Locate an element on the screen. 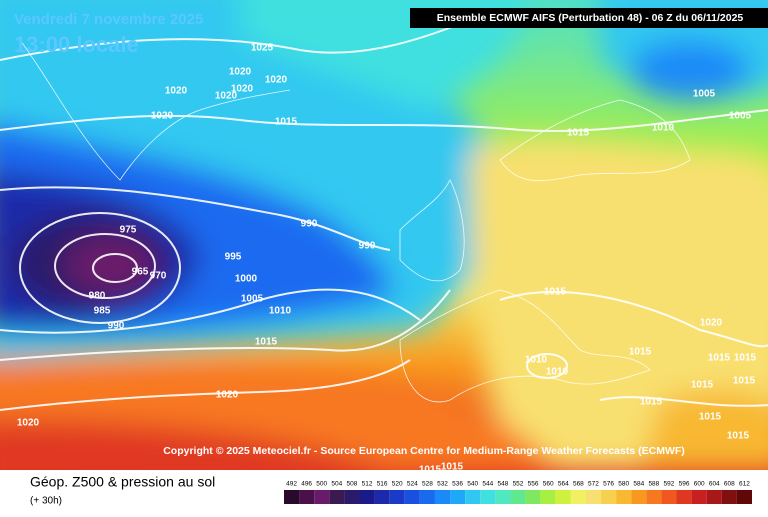 The width and height of the screenshot is (768, 517). legend-label: 556 is located at coordinates (533, 484).